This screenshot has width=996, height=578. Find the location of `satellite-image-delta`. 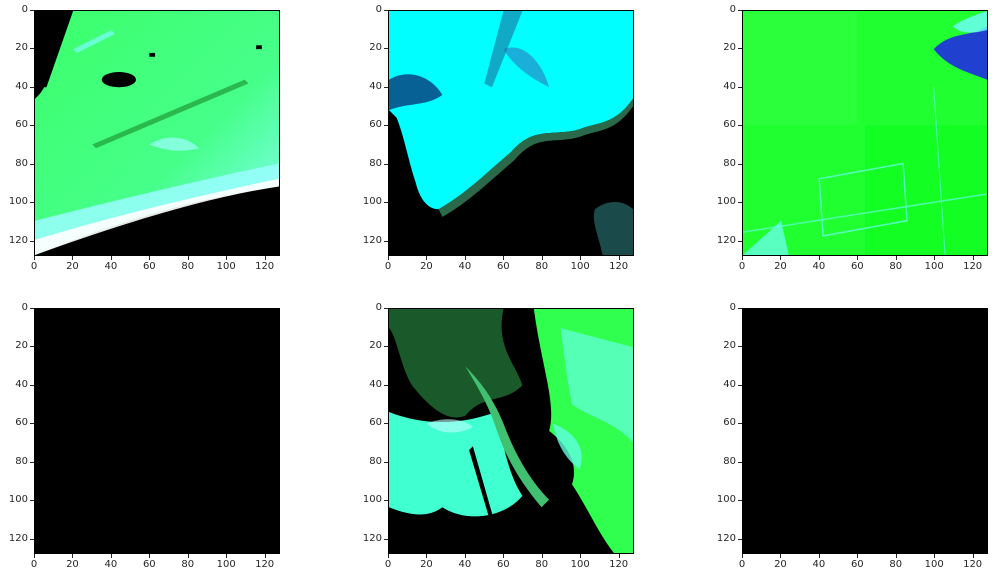

satellite-image-delta is located at coordinates (511, 431).